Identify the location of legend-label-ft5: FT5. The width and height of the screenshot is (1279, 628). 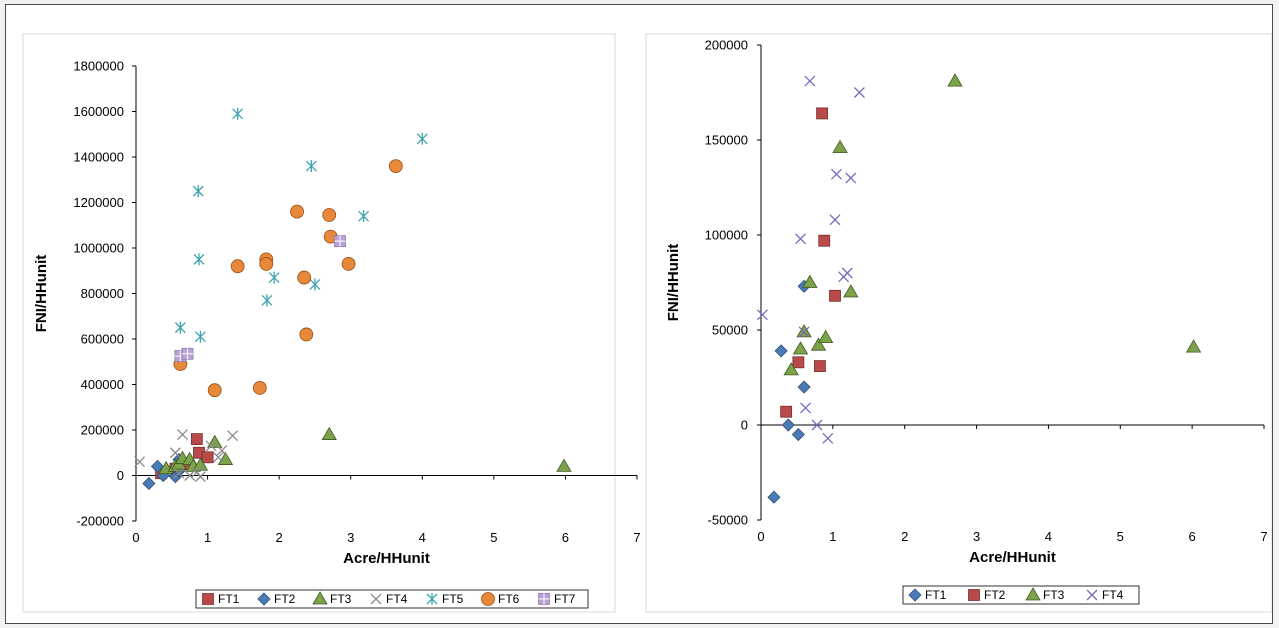
(453, 599).